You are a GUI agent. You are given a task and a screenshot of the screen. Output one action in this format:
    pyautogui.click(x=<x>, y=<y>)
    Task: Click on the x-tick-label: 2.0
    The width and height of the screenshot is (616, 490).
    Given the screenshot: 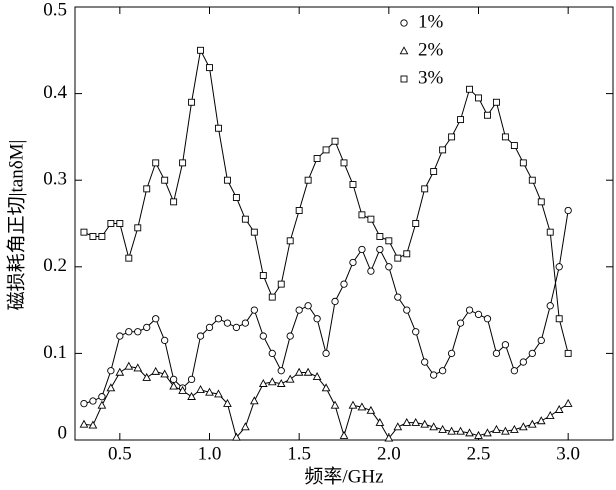 What is the action you would take?
    pyautogui.click(x=389, y=453)
    